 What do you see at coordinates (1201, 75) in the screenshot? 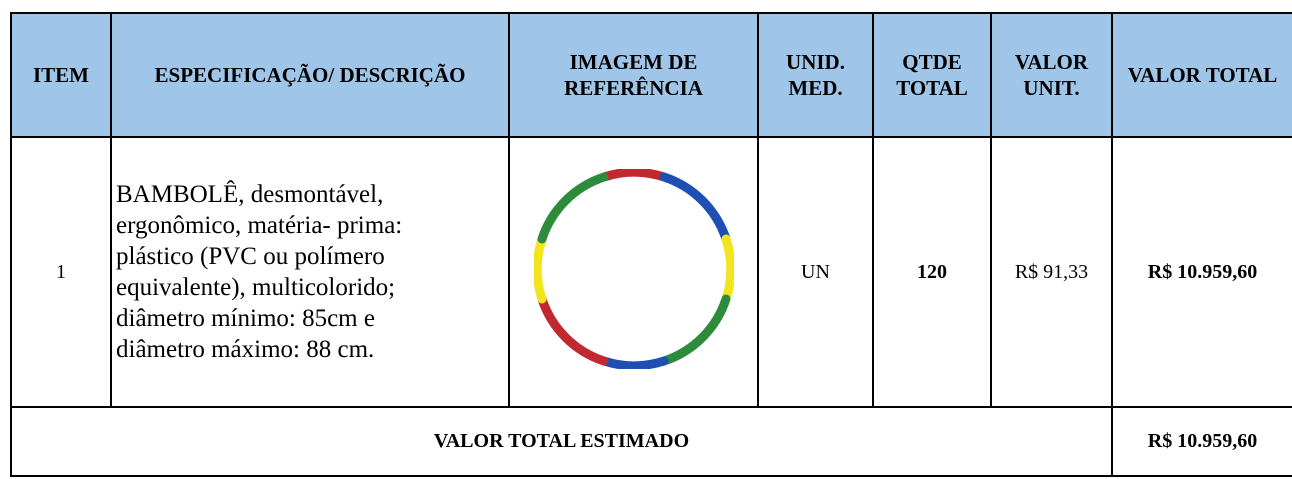
I see `header-cell: VALOR TOTAL` at bounding box center [1201, 75].